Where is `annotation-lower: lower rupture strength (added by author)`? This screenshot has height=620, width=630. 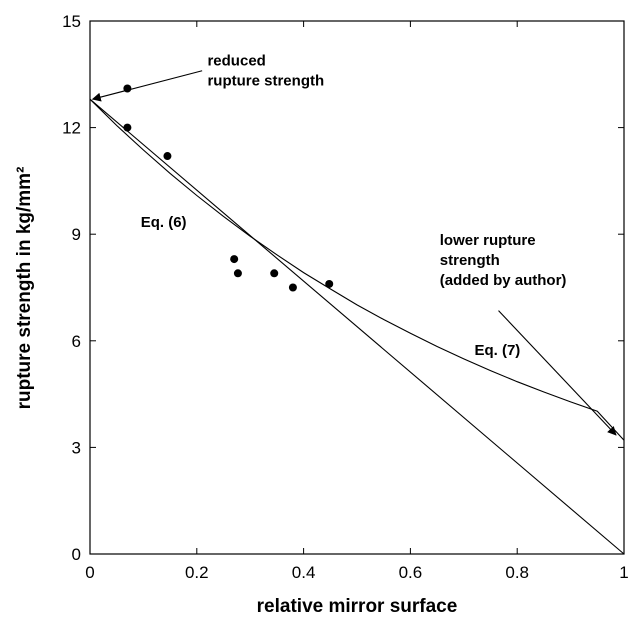
annotation-lower: lower rupture strength (added by author) is located at coordinates (503, 260).